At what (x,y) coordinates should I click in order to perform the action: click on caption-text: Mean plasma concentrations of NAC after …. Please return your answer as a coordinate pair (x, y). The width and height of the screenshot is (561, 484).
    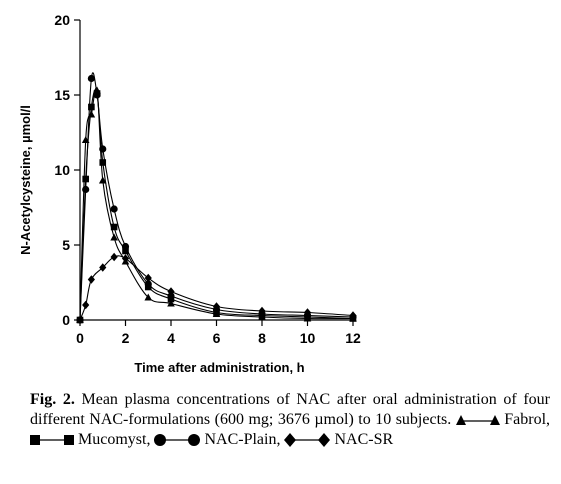
    Looking at the image, I should click on (290, 409).